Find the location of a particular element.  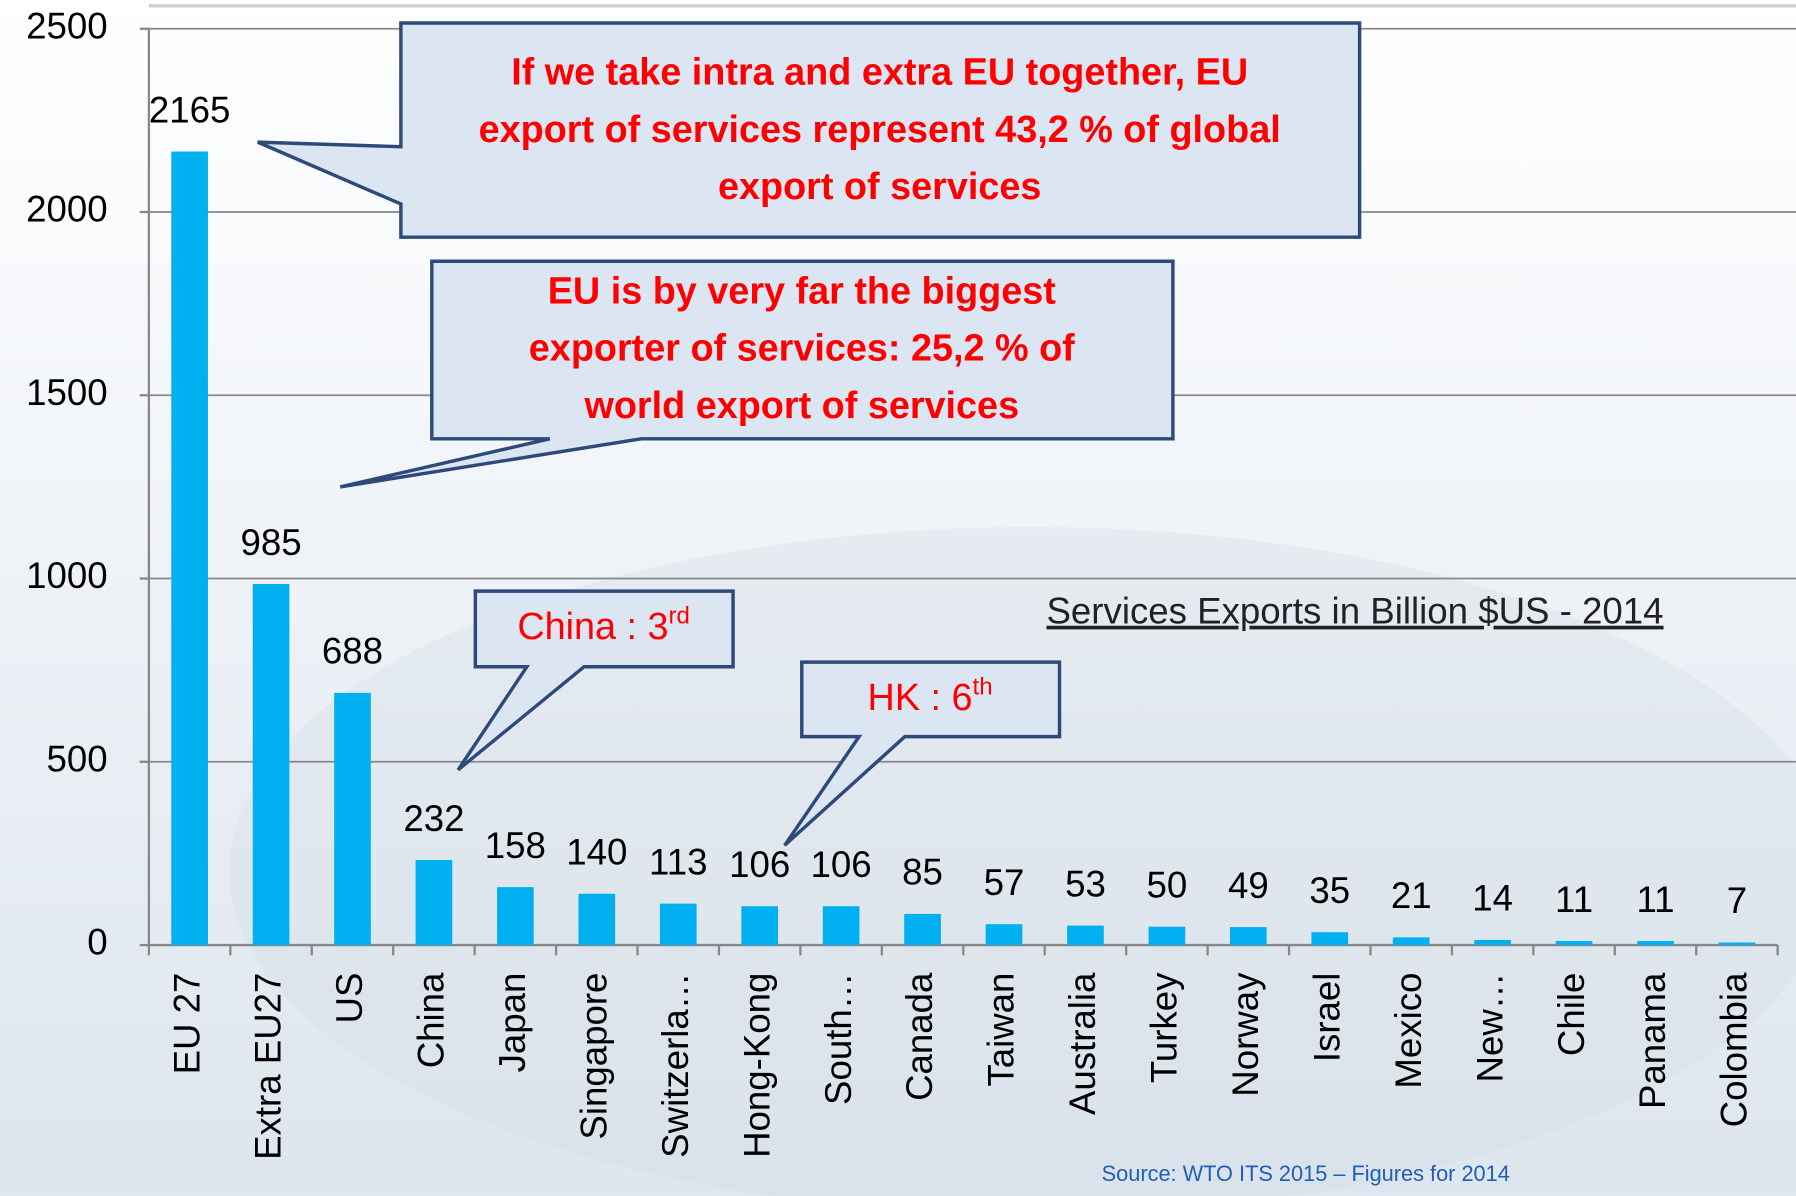

annotation: exporter of services: 25,2 % of is located at coordinates (802, 349).